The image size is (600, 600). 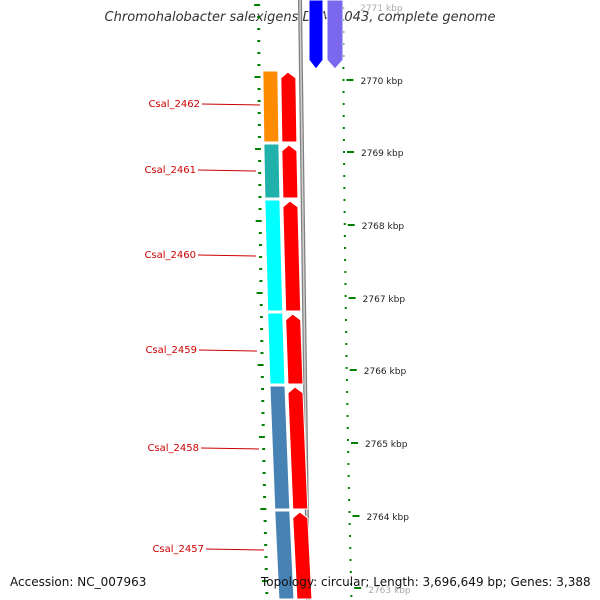 What do you see at coordinates (381, 82) in the screenshot?
I see `scale-label: 2770 kbp` at bounding box center [381, 82].